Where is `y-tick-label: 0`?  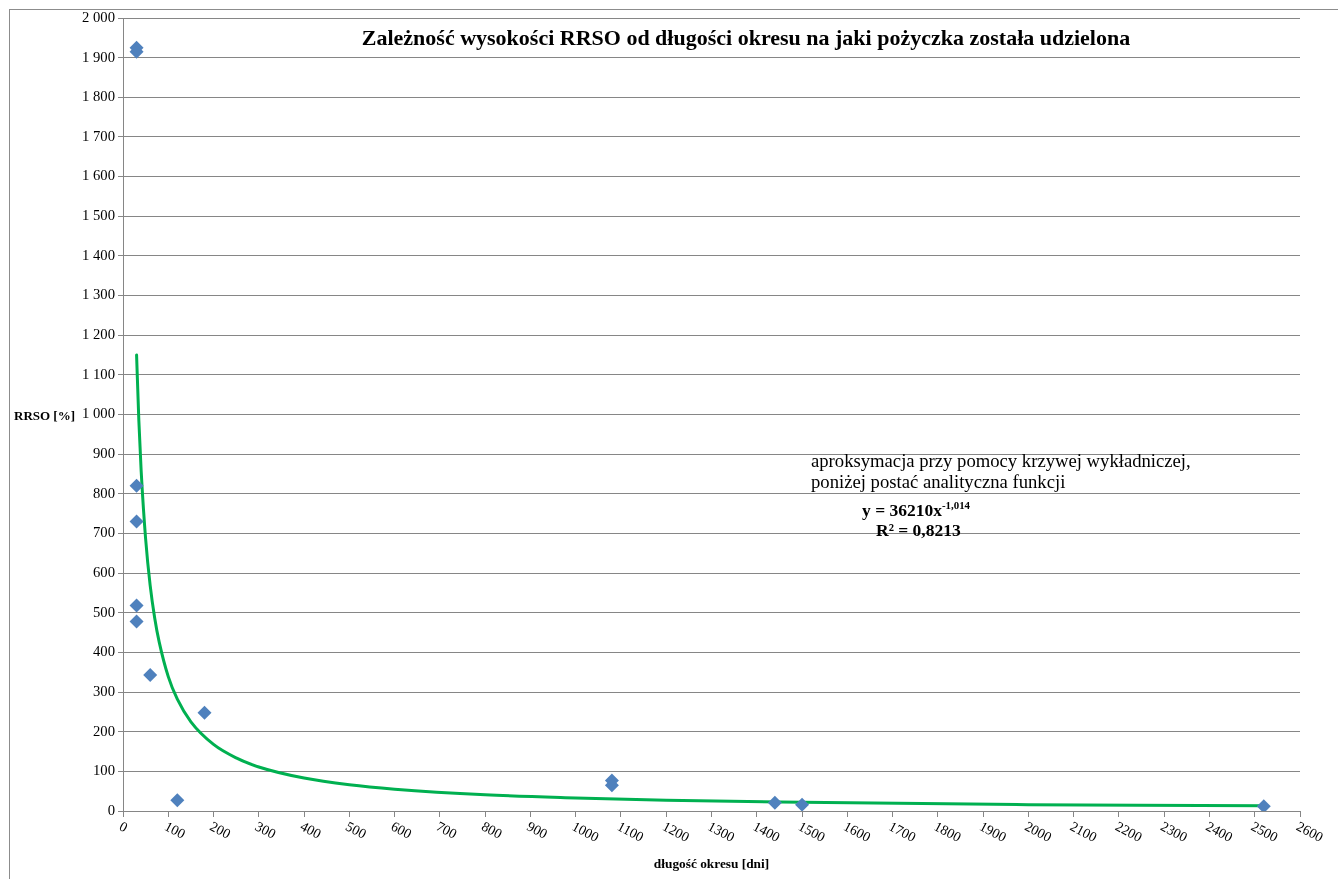 y-tick-label: 0 is located at coordinates (111, 809).